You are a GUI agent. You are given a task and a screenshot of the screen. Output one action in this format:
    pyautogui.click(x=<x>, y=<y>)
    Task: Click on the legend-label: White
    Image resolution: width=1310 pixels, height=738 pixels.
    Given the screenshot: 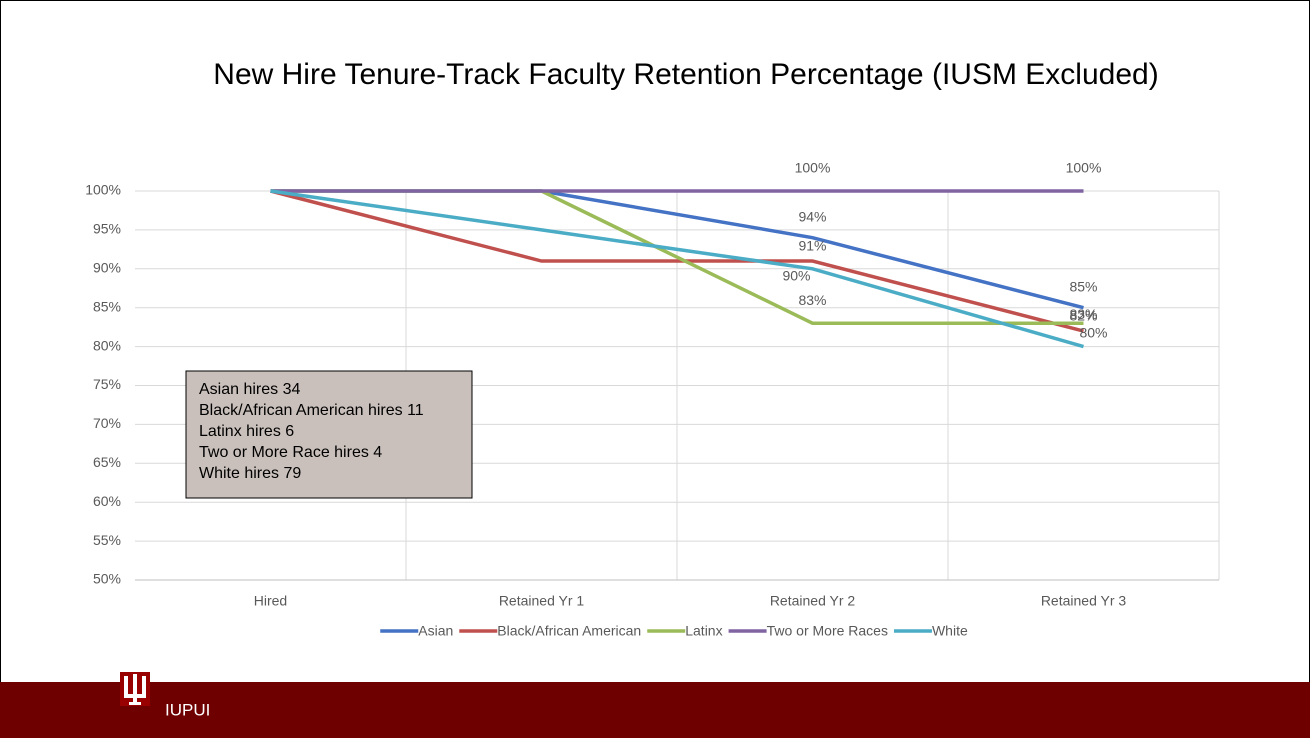 What is the action you would take?
    pyautogui.click(x=950, y=631)
    